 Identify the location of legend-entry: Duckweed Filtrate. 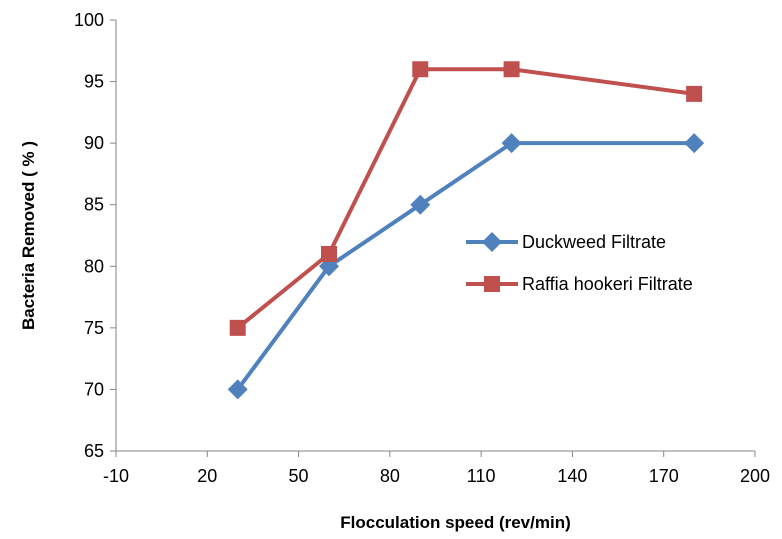
(566, 242).